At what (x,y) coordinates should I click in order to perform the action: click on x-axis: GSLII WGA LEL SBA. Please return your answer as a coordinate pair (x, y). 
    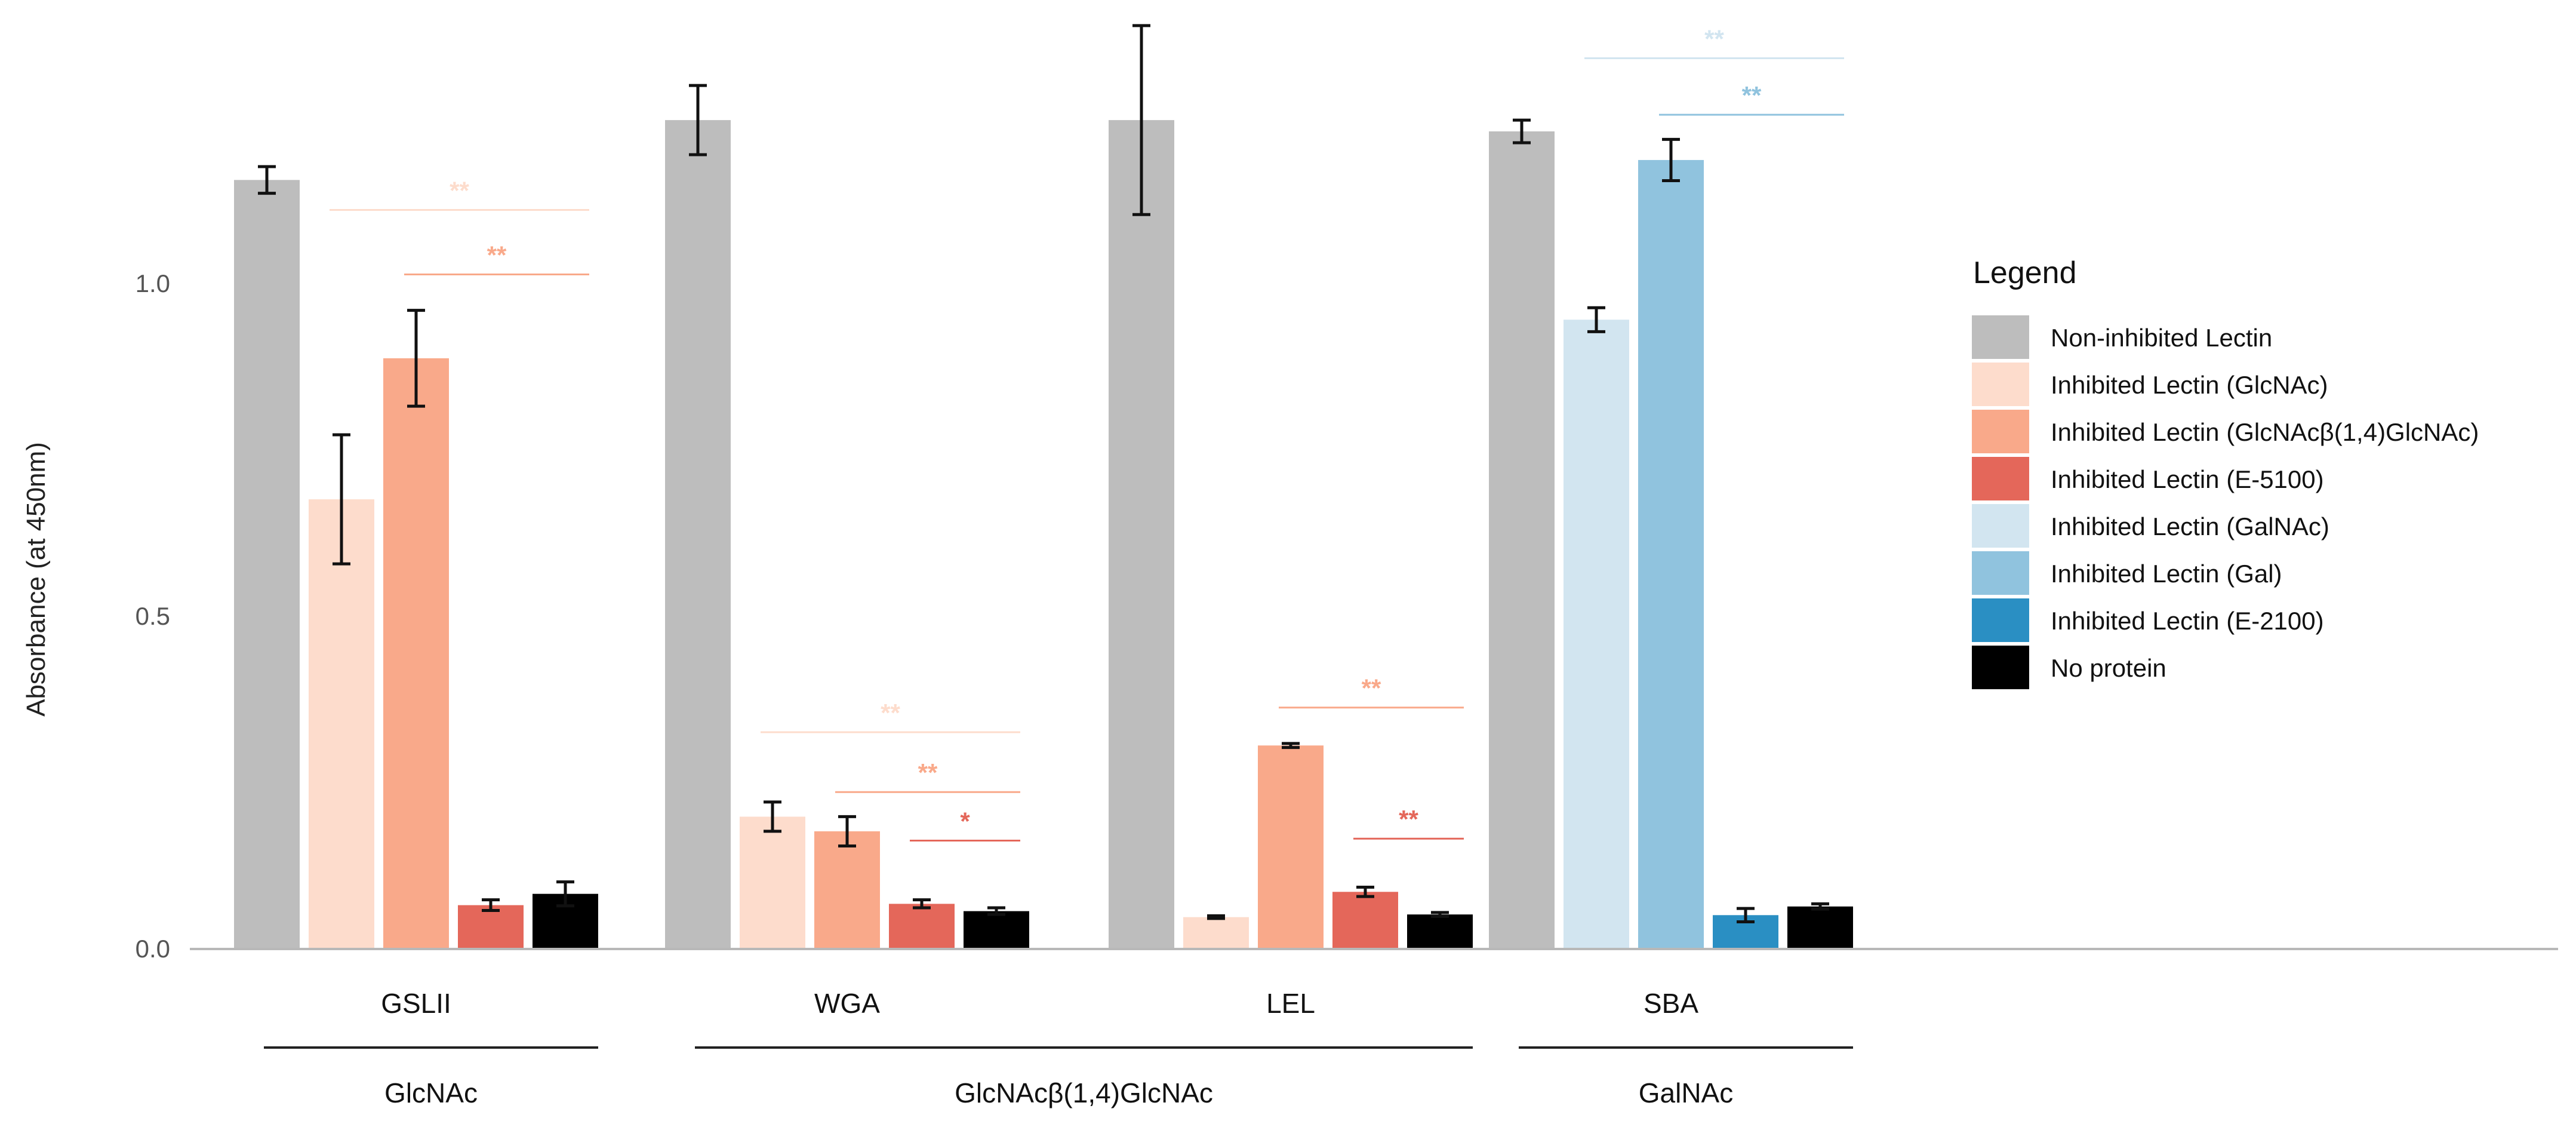
    Looking at the image, I should click on (1374, 983).